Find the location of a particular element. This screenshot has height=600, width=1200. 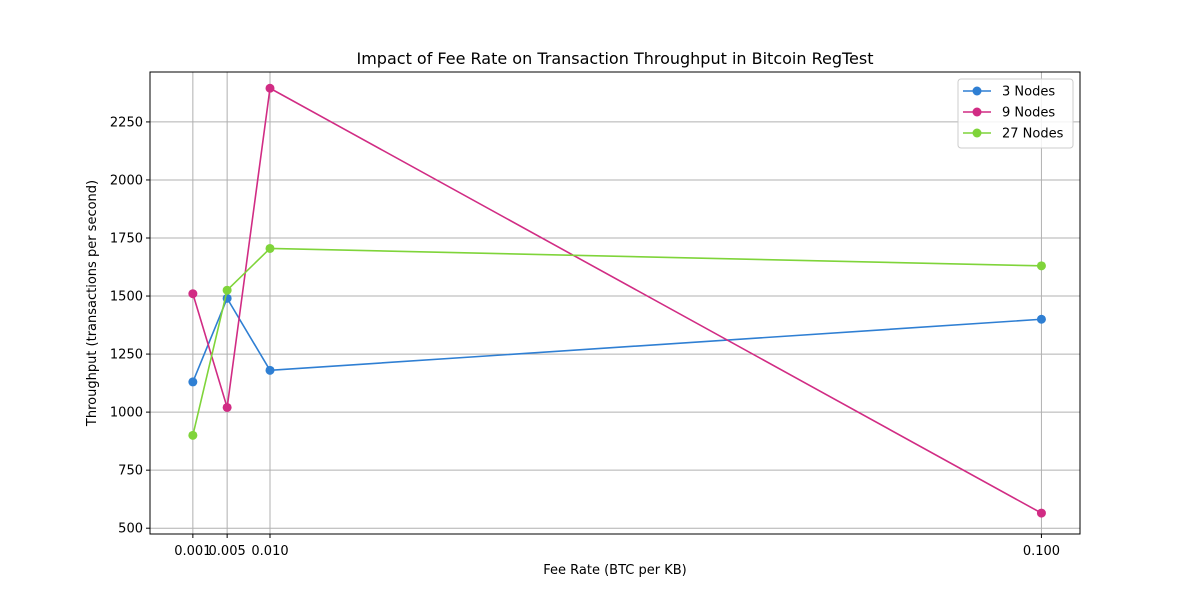

legend-swatch-marker-3-nodes is located at coordinates (977, 91).